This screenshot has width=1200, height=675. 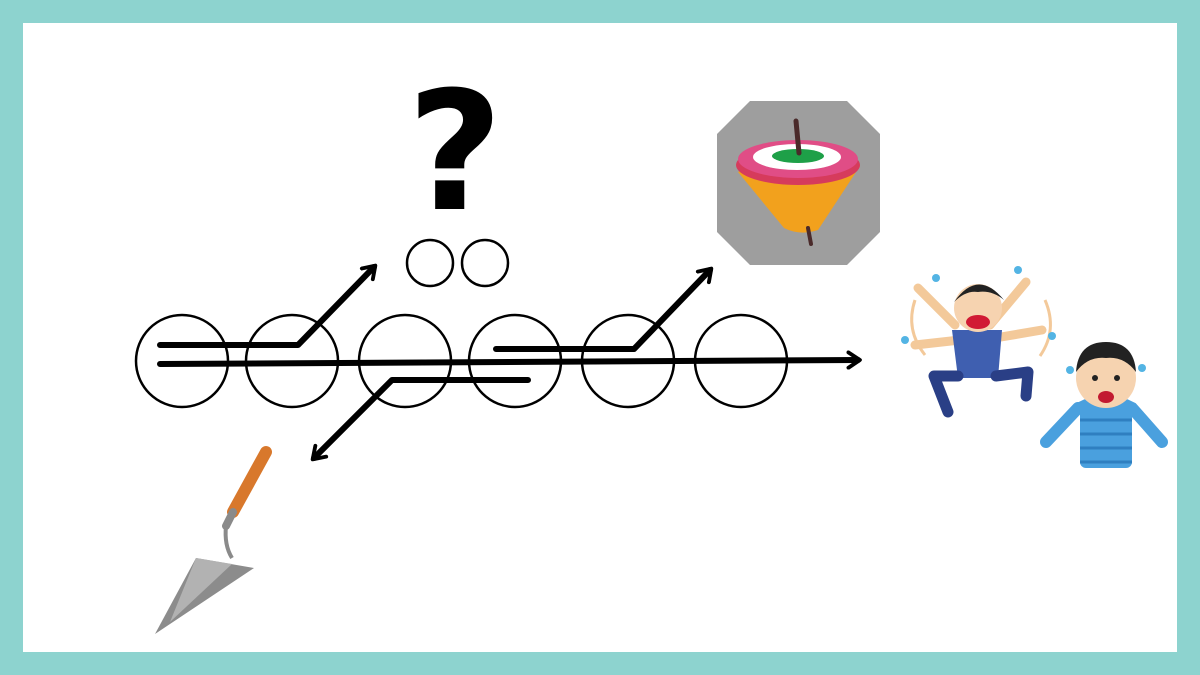 I want to click on spinning-top-icon, so click(x=798, y=183).